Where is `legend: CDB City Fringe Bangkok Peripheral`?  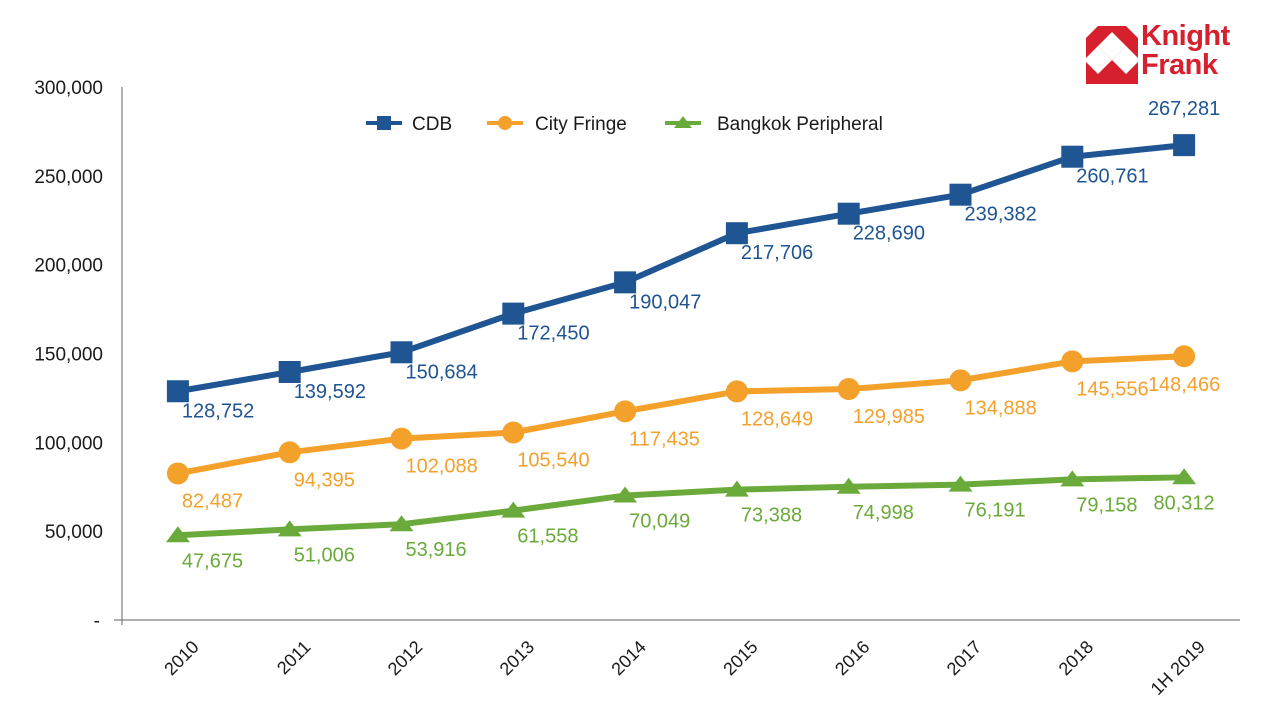
legend: CDB City Fringe Bangkok Peripheral is located at coordinates (624, 124).